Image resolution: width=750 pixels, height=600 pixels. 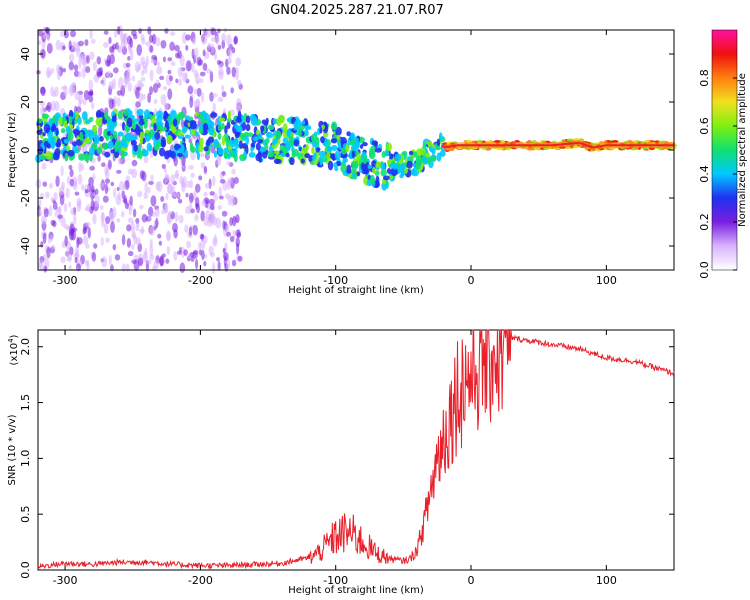 I want to click on spectrogram-x-tick-label: -100, so click(x=335, y=280).